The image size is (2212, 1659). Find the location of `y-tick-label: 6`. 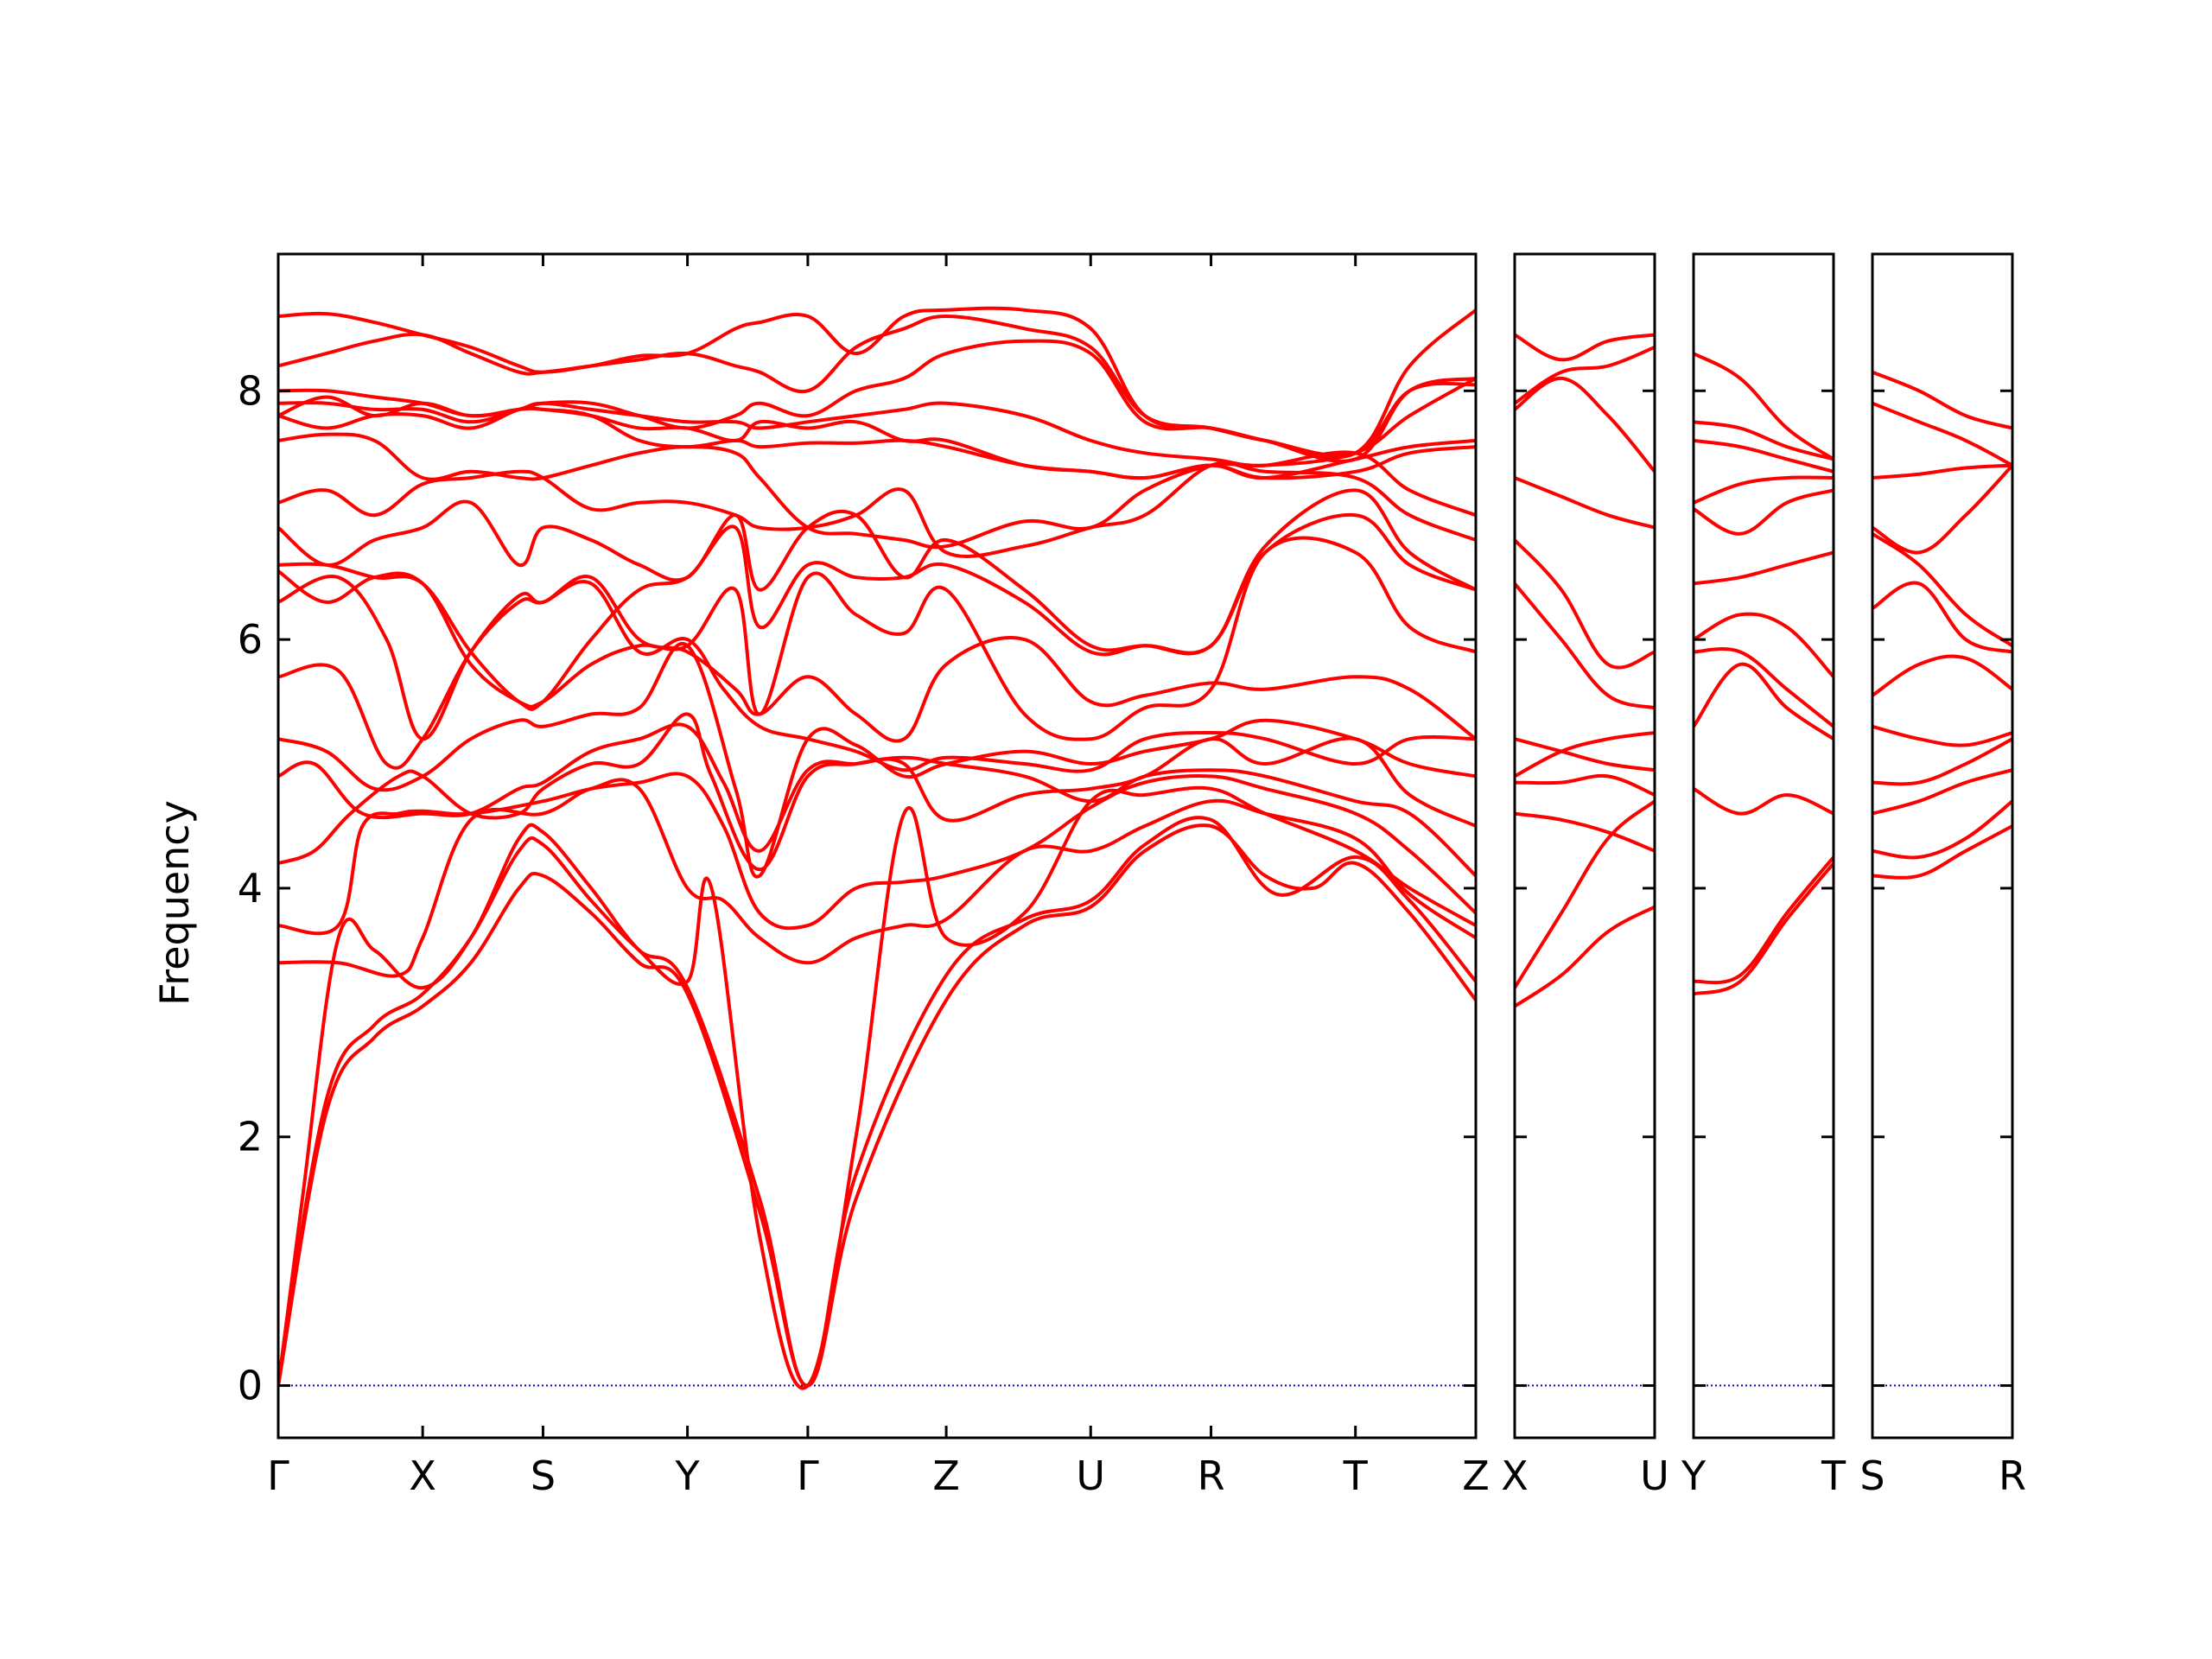

y-tick-label: 6 is located at coordinates (250, 639).